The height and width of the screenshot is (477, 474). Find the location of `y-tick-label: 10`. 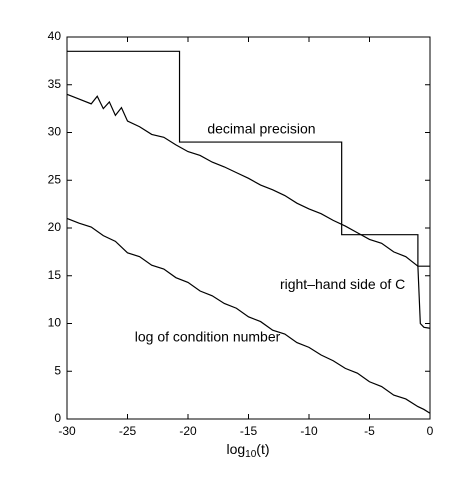

y-tick-label: 10 is located at coordinates (55, 323).